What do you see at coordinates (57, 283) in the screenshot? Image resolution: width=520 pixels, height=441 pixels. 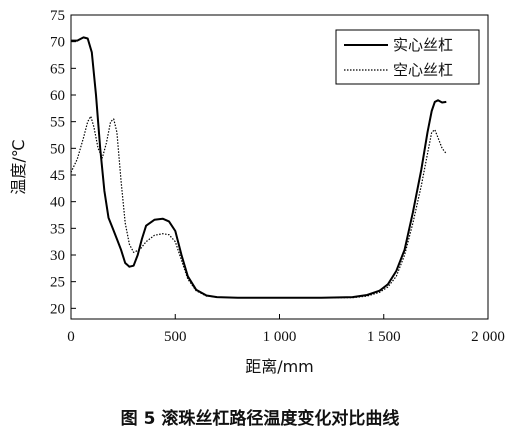 I see `y-tick-label: 25` at bounding box center [57, 283].